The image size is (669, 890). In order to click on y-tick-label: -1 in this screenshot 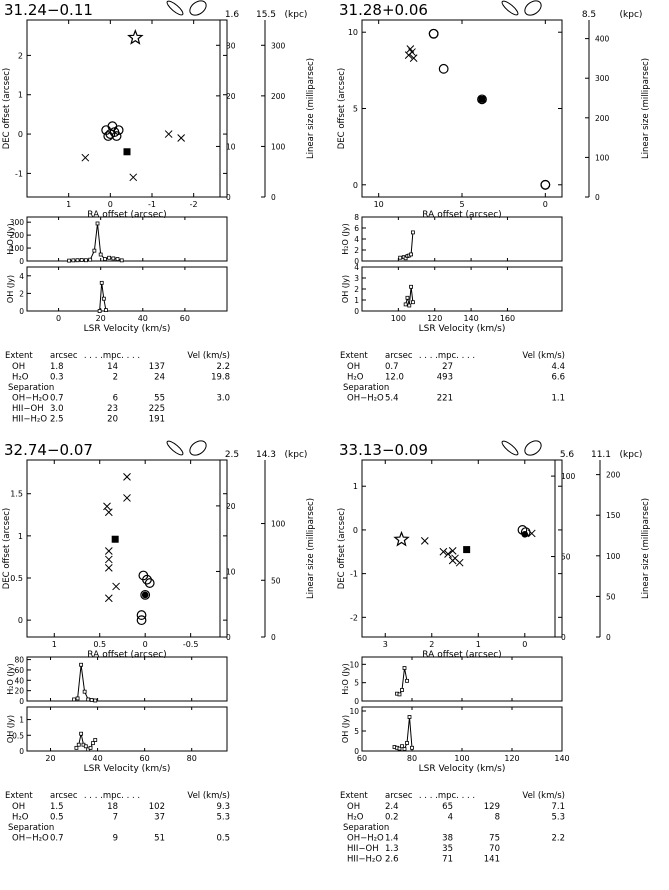, I will do `click(354, 574)`.